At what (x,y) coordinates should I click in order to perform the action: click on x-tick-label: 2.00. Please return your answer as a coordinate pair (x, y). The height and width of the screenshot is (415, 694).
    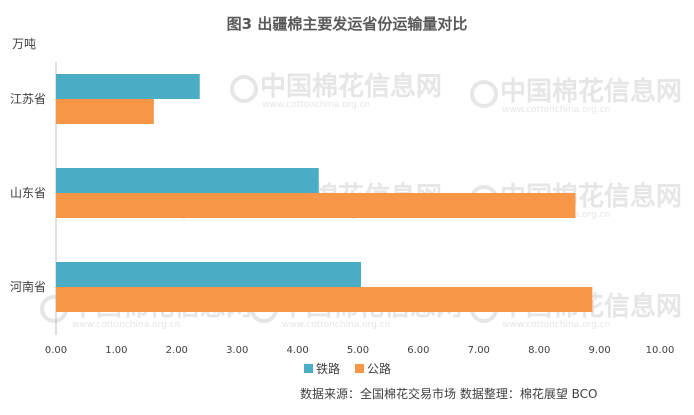
    Looking at the image, I should click on (177, 350).